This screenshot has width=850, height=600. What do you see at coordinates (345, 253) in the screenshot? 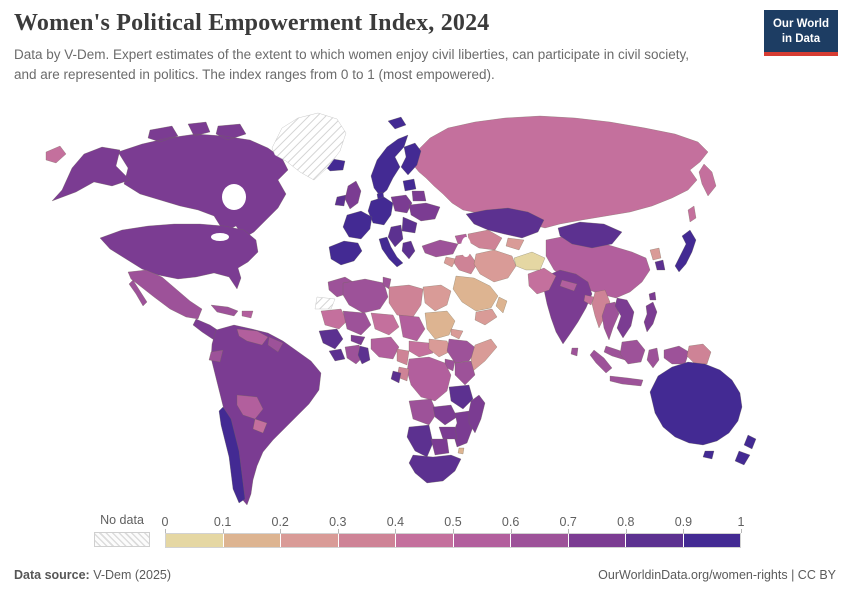
I see `region-iberia` at bounding box center [345, 253].